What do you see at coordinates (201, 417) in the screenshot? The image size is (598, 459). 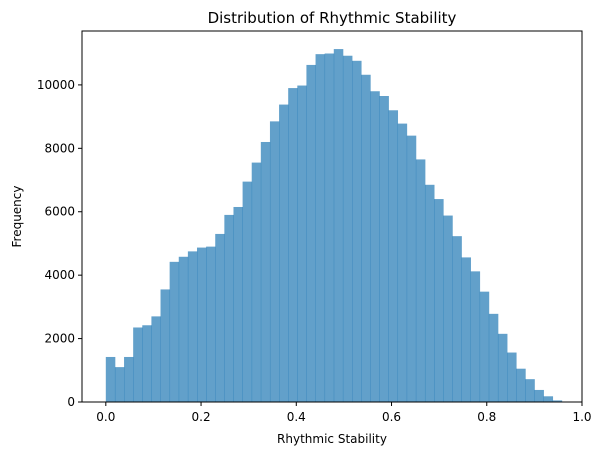 I see `x-tick-label: 0.2` at bounding box center [201, 417].